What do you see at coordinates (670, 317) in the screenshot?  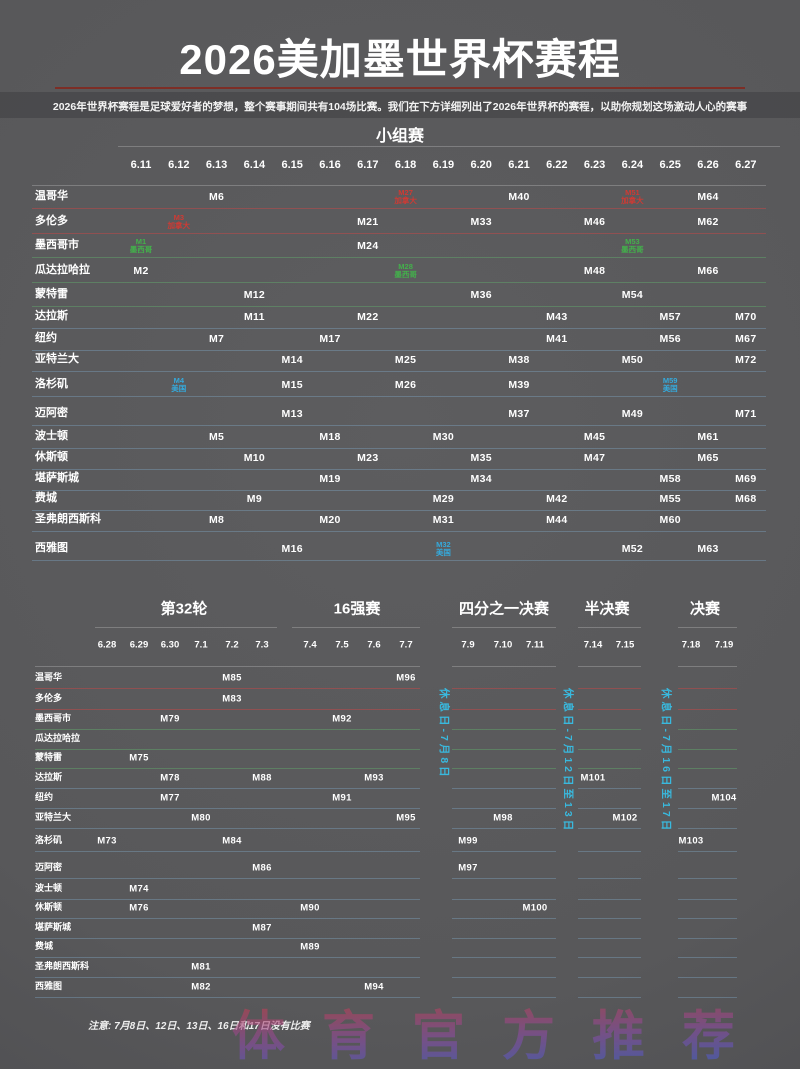 I see `match-label: M57` at bounding box center [670, 317].